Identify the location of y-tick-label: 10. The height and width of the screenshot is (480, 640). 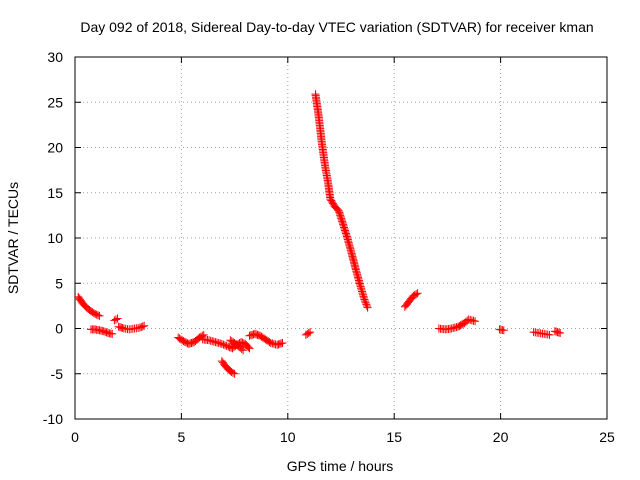
(55, 238).